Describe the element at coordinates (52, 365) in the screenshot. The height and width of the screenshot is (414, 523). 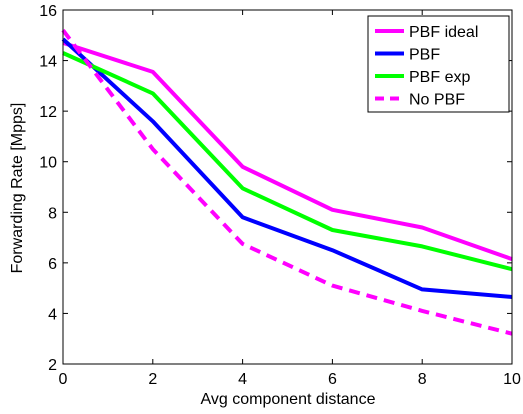
I see `y-tick-label: 2` at that location.